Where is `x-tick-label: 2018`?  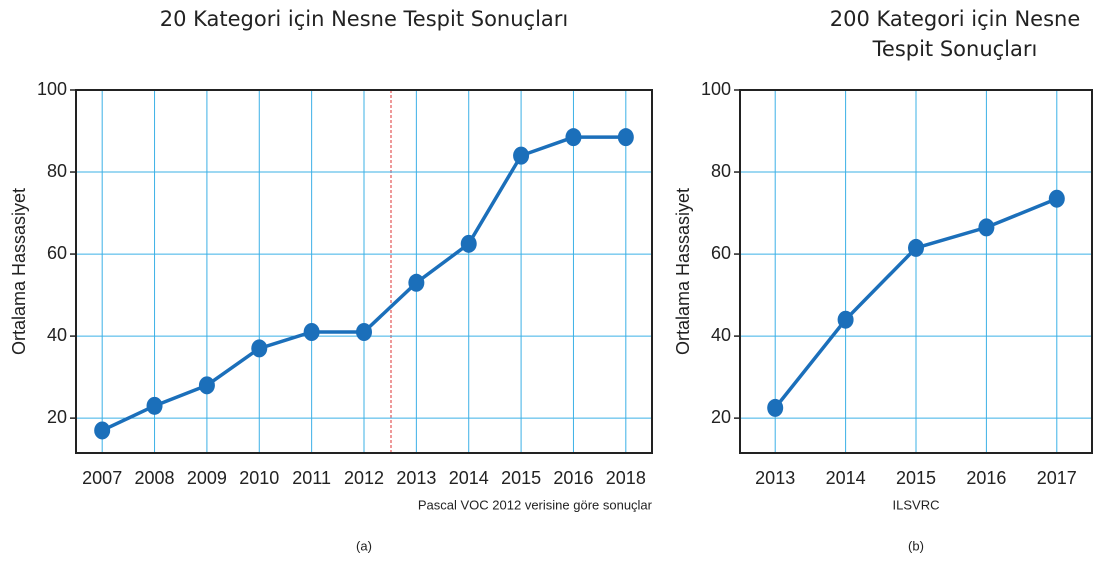 x-tick-label: 2018 is located at coordinates (626, 478).